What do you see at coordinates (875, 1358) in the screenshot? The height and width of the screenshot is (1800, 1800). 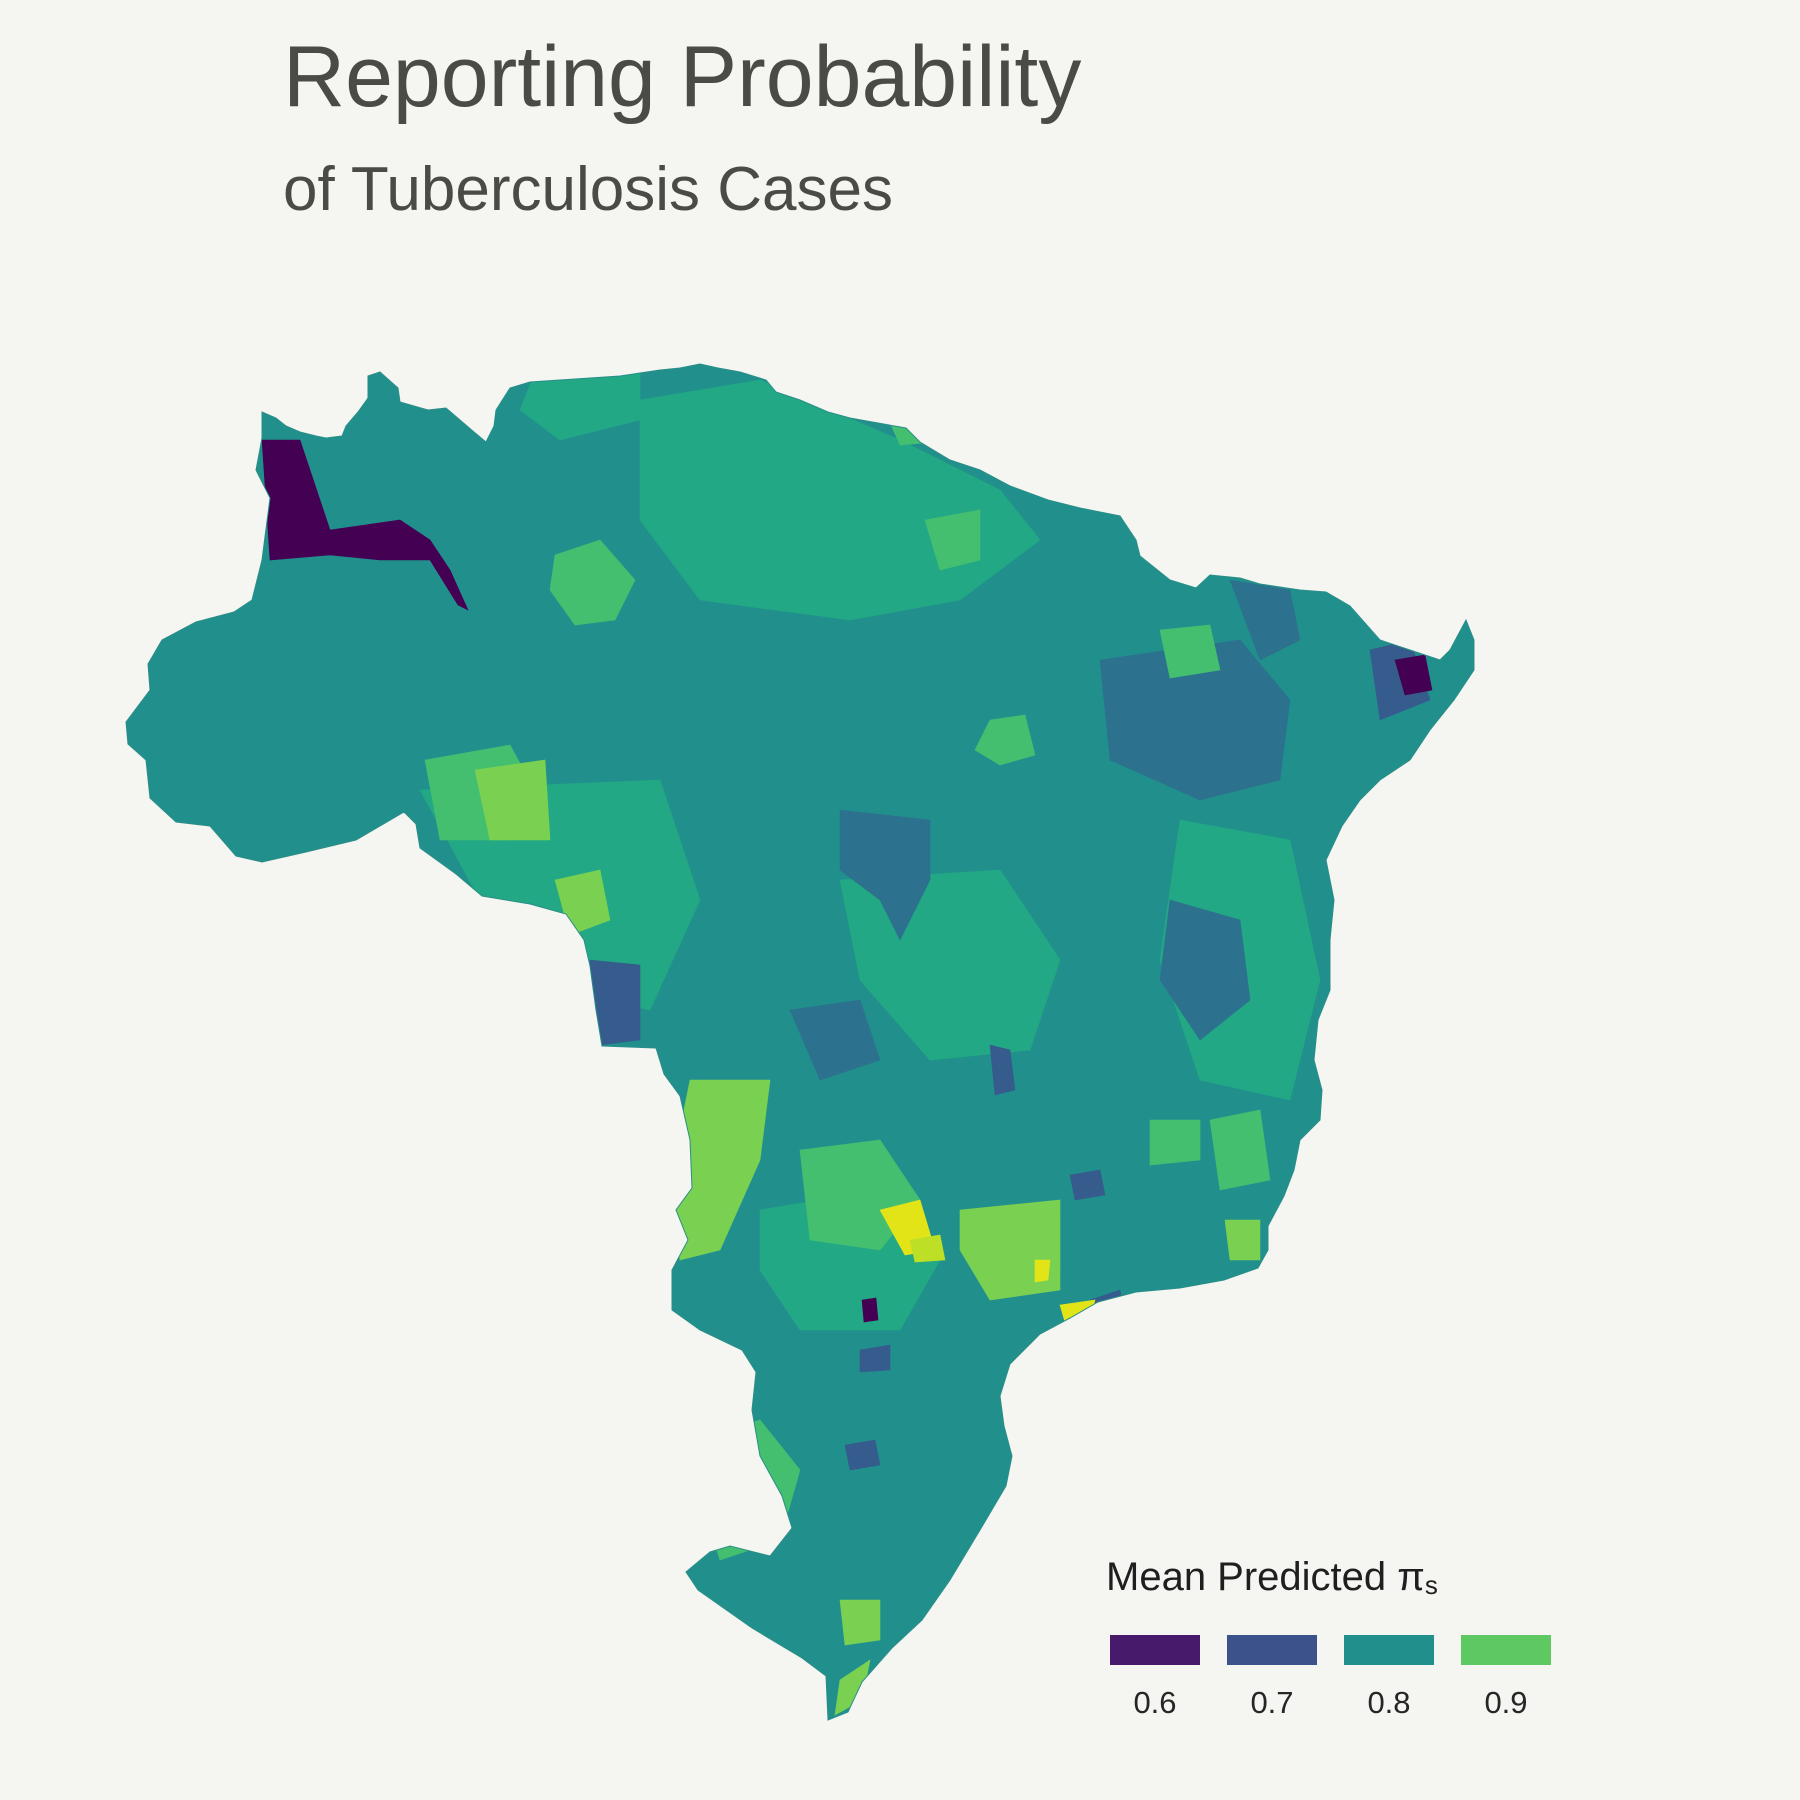 I see `region-parana-small` at bounding box center [875, 1358].